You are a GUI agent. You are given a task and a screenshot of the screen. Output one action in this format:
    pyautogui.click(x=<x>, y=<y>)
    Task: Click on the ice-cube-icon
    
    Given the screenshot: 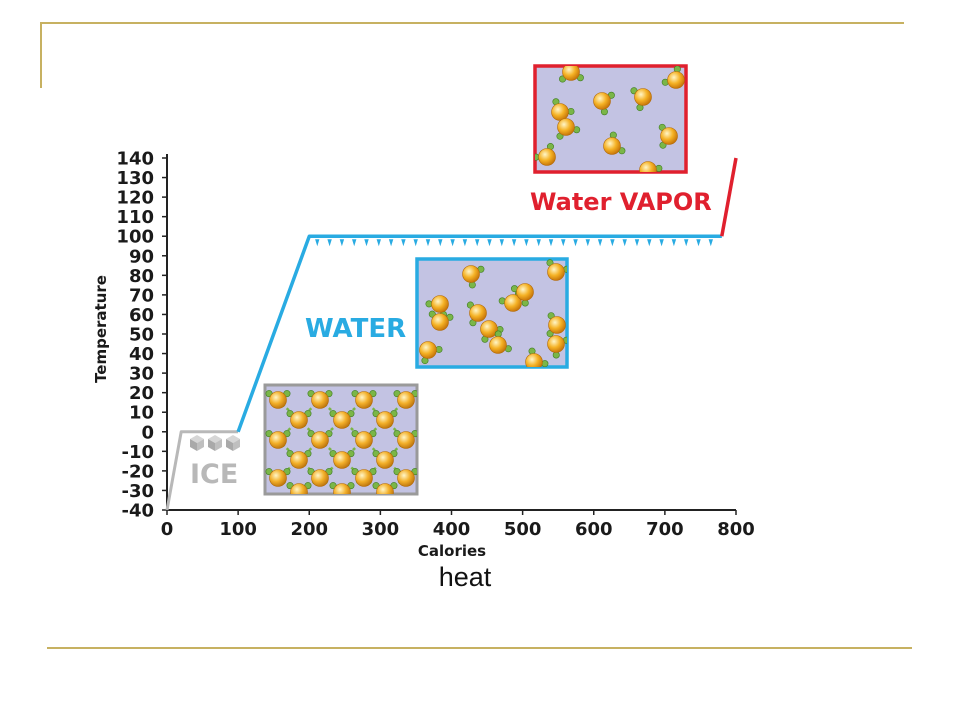 What is the action you would take?
    pyautogui.click(x=197, y=443)
    